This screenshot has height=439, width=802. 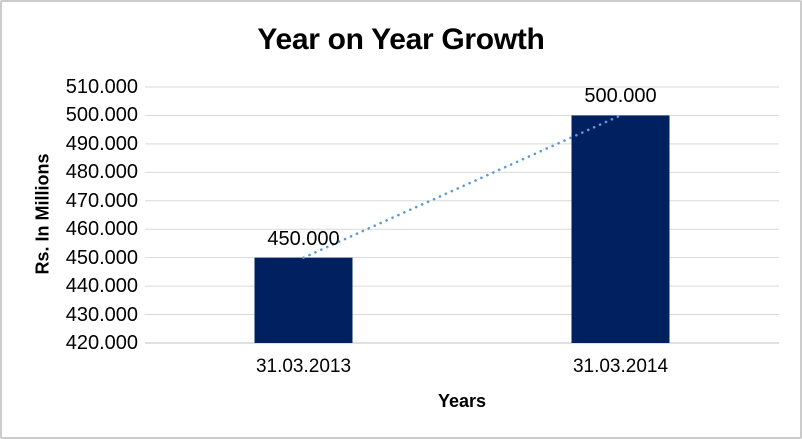 I want to click on y-tick-label: 500.000, so click(x=101, y=115).